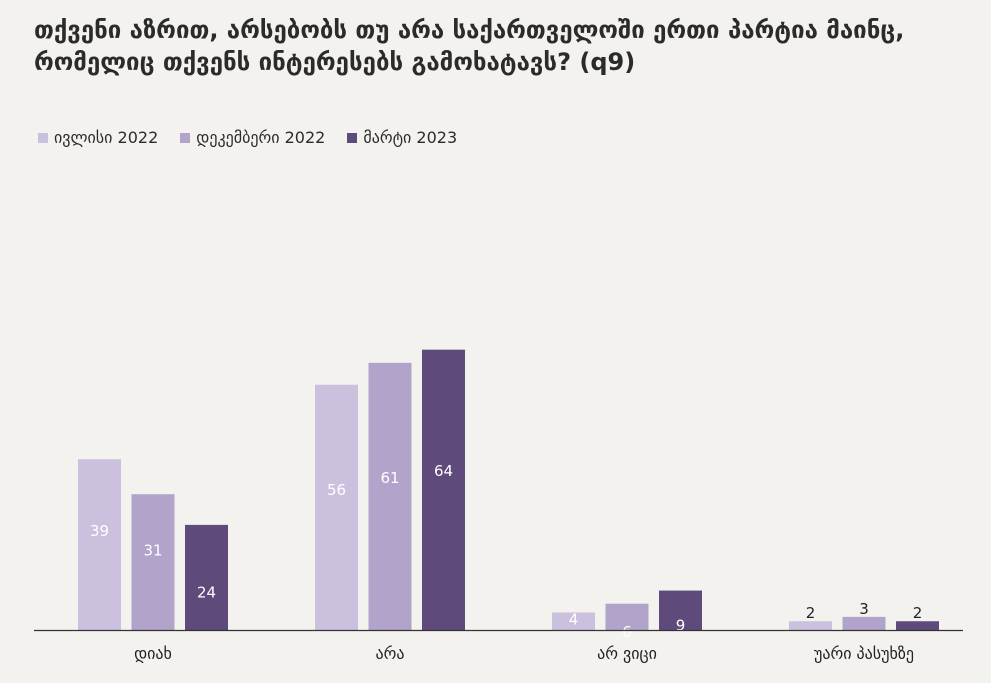 The height and width of the screenshot is (683, 991). I want to click on category-label-2: არა, so click(390, 653).